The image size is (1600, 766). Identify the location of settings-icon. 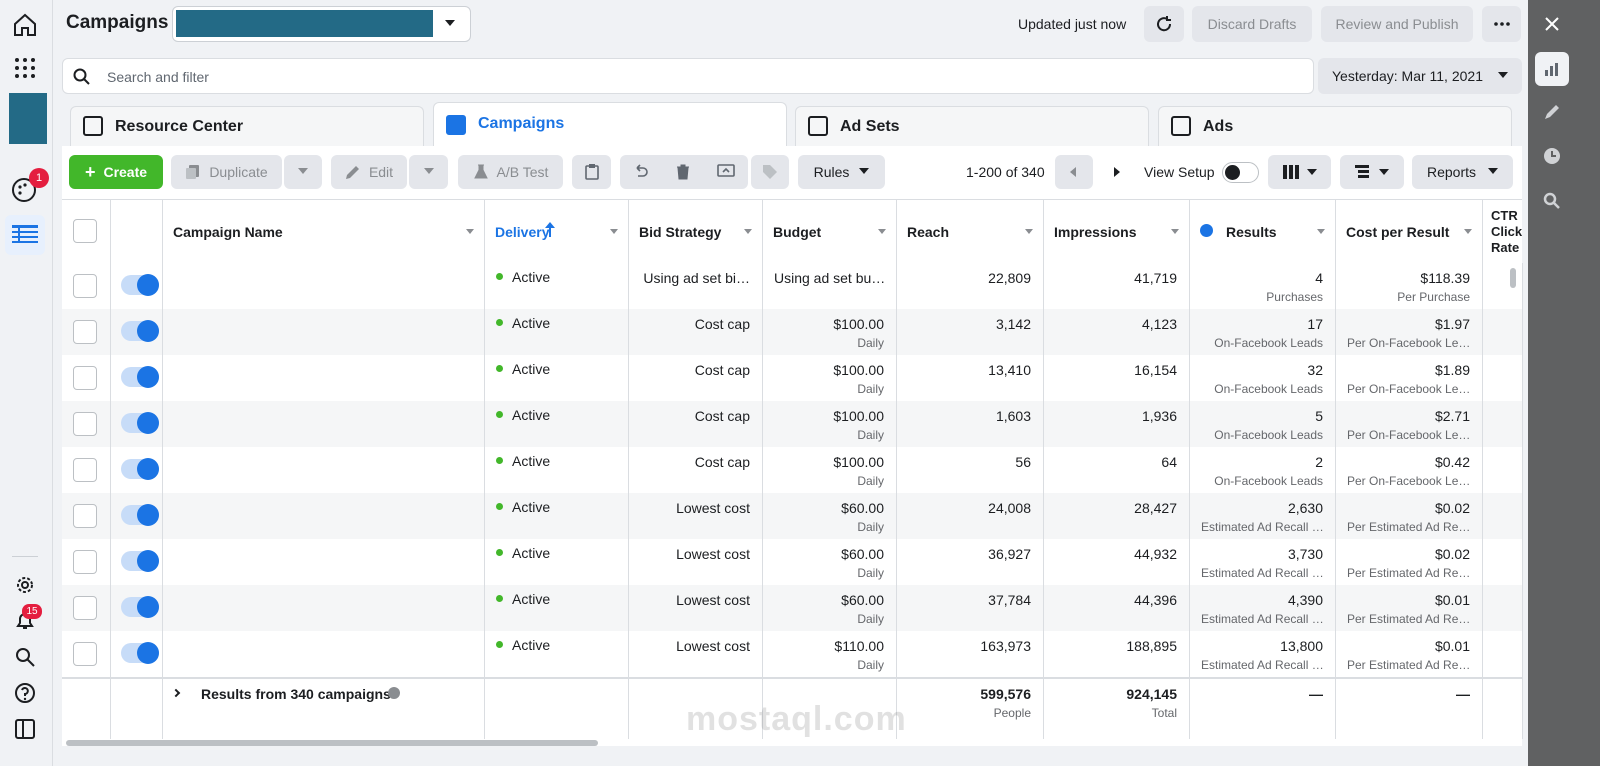
(25, 585).